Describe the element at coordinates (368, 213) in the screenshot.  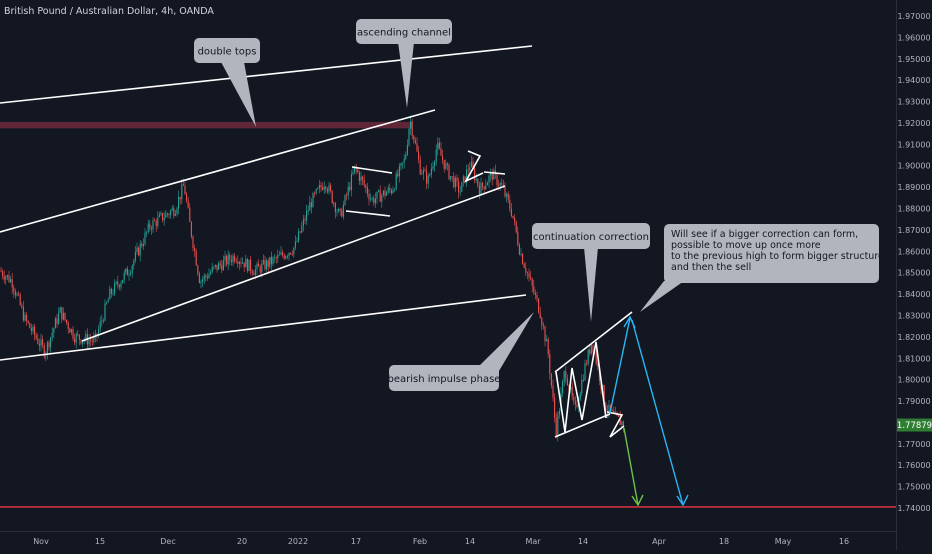
I see `range-bottom-line` at that location.